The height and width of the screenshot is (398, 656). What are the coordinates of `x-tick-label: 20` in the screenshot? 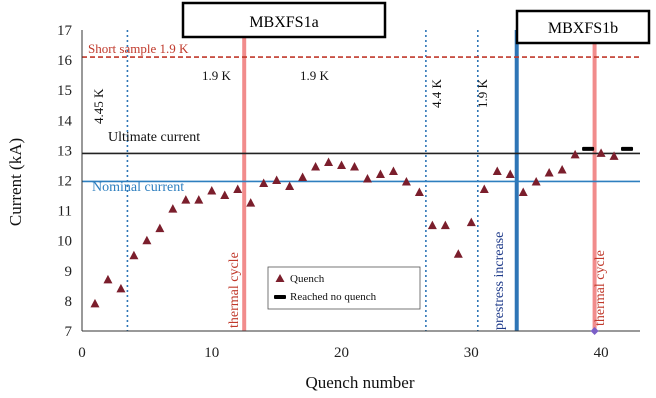 It's located at (341, 353).